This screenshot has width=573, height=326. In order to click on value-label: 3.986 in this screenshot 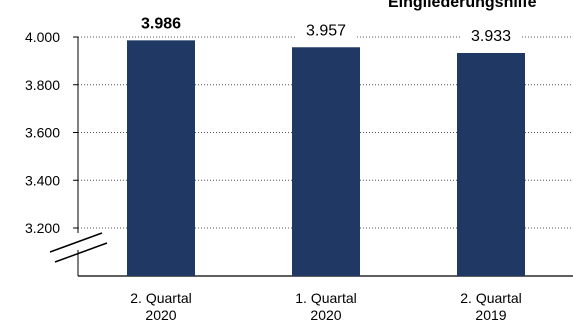, I will do `click(161, 23)`.